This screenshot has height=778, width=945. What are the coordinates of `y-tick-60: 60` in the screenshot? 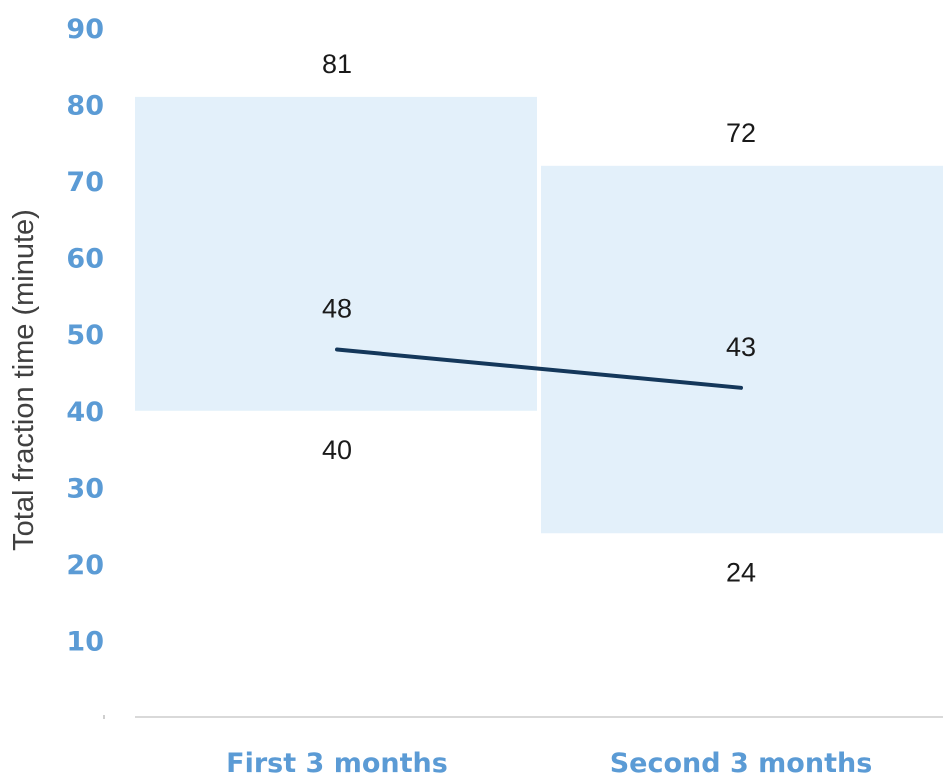 It's located at (85, 259).